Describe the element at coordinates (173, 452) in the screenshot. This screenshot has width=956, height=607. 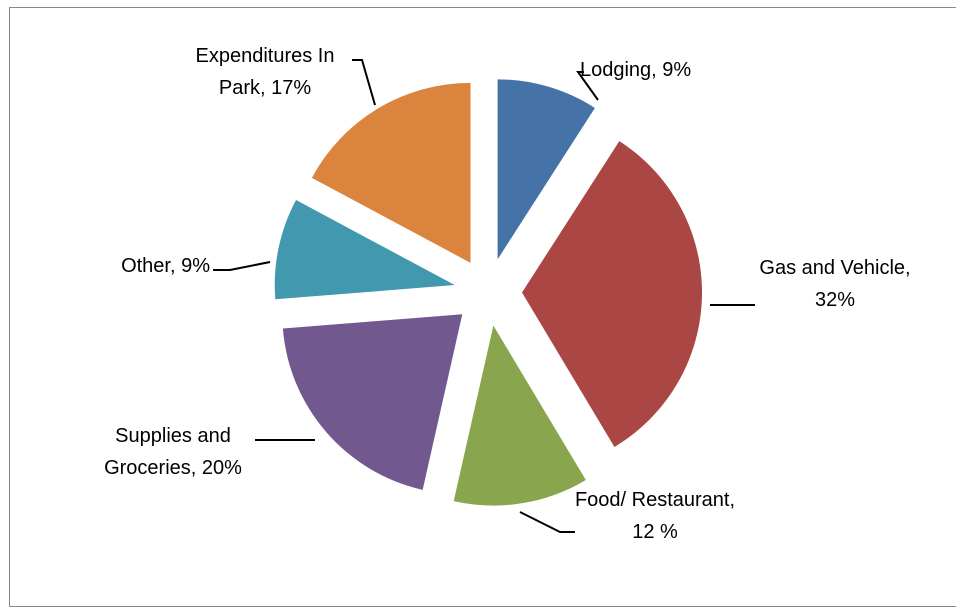
I see `data-label: Supplies and Groceries, 20%` at that location.